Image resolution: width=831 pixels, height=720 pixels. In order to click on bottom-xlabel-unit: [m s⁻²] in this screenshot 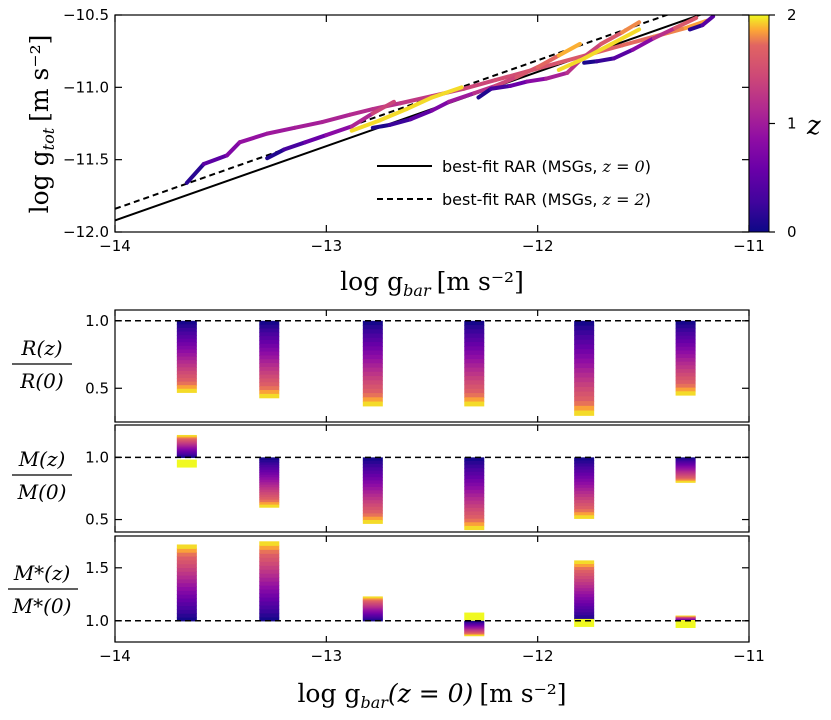, I will do `click(522, 693)`.